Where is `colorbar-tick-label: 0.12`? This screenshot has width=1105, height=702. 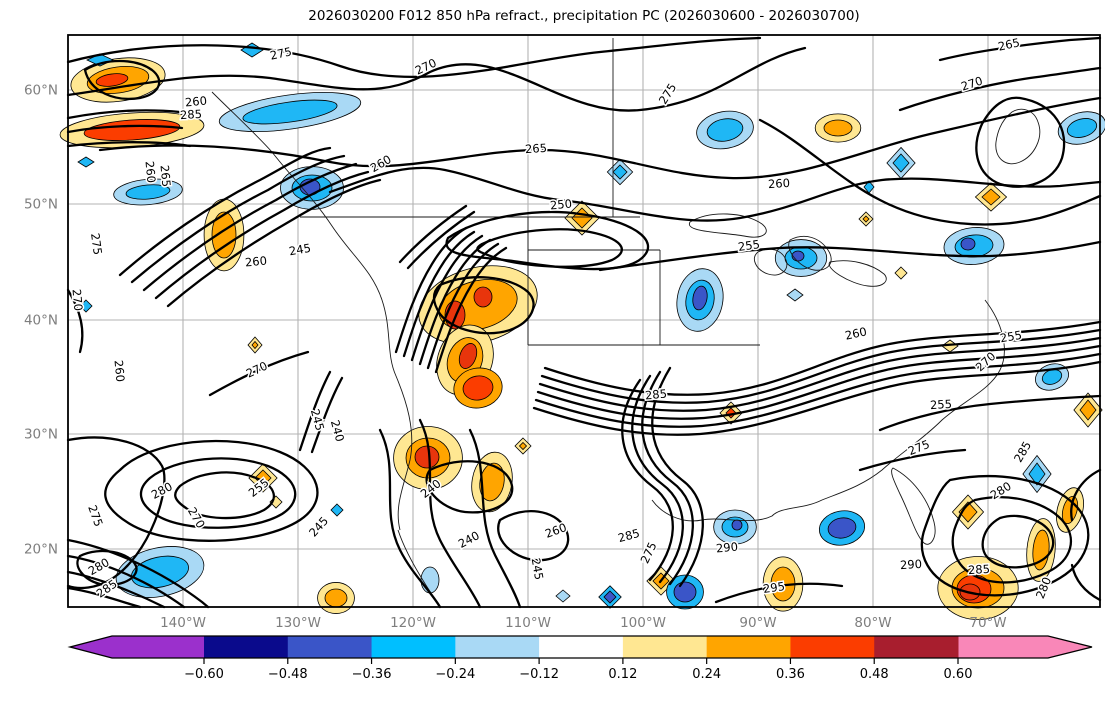
colorbar-tick-label: 0.12 is located at coordinates (622, 674).